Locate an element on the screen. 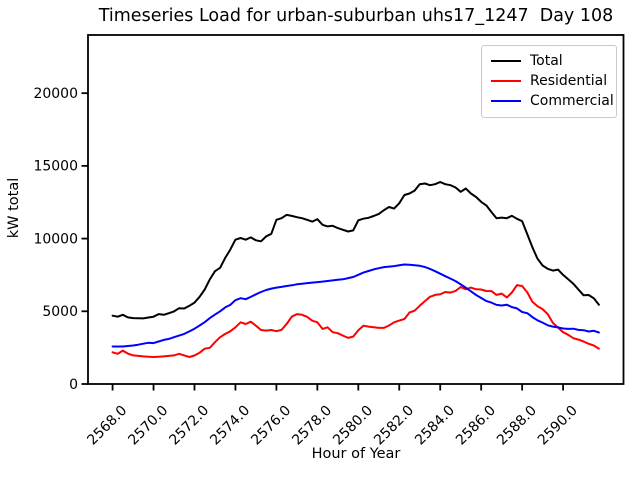  legend: Total Residential Commercial is located at coordinates (549, 81).